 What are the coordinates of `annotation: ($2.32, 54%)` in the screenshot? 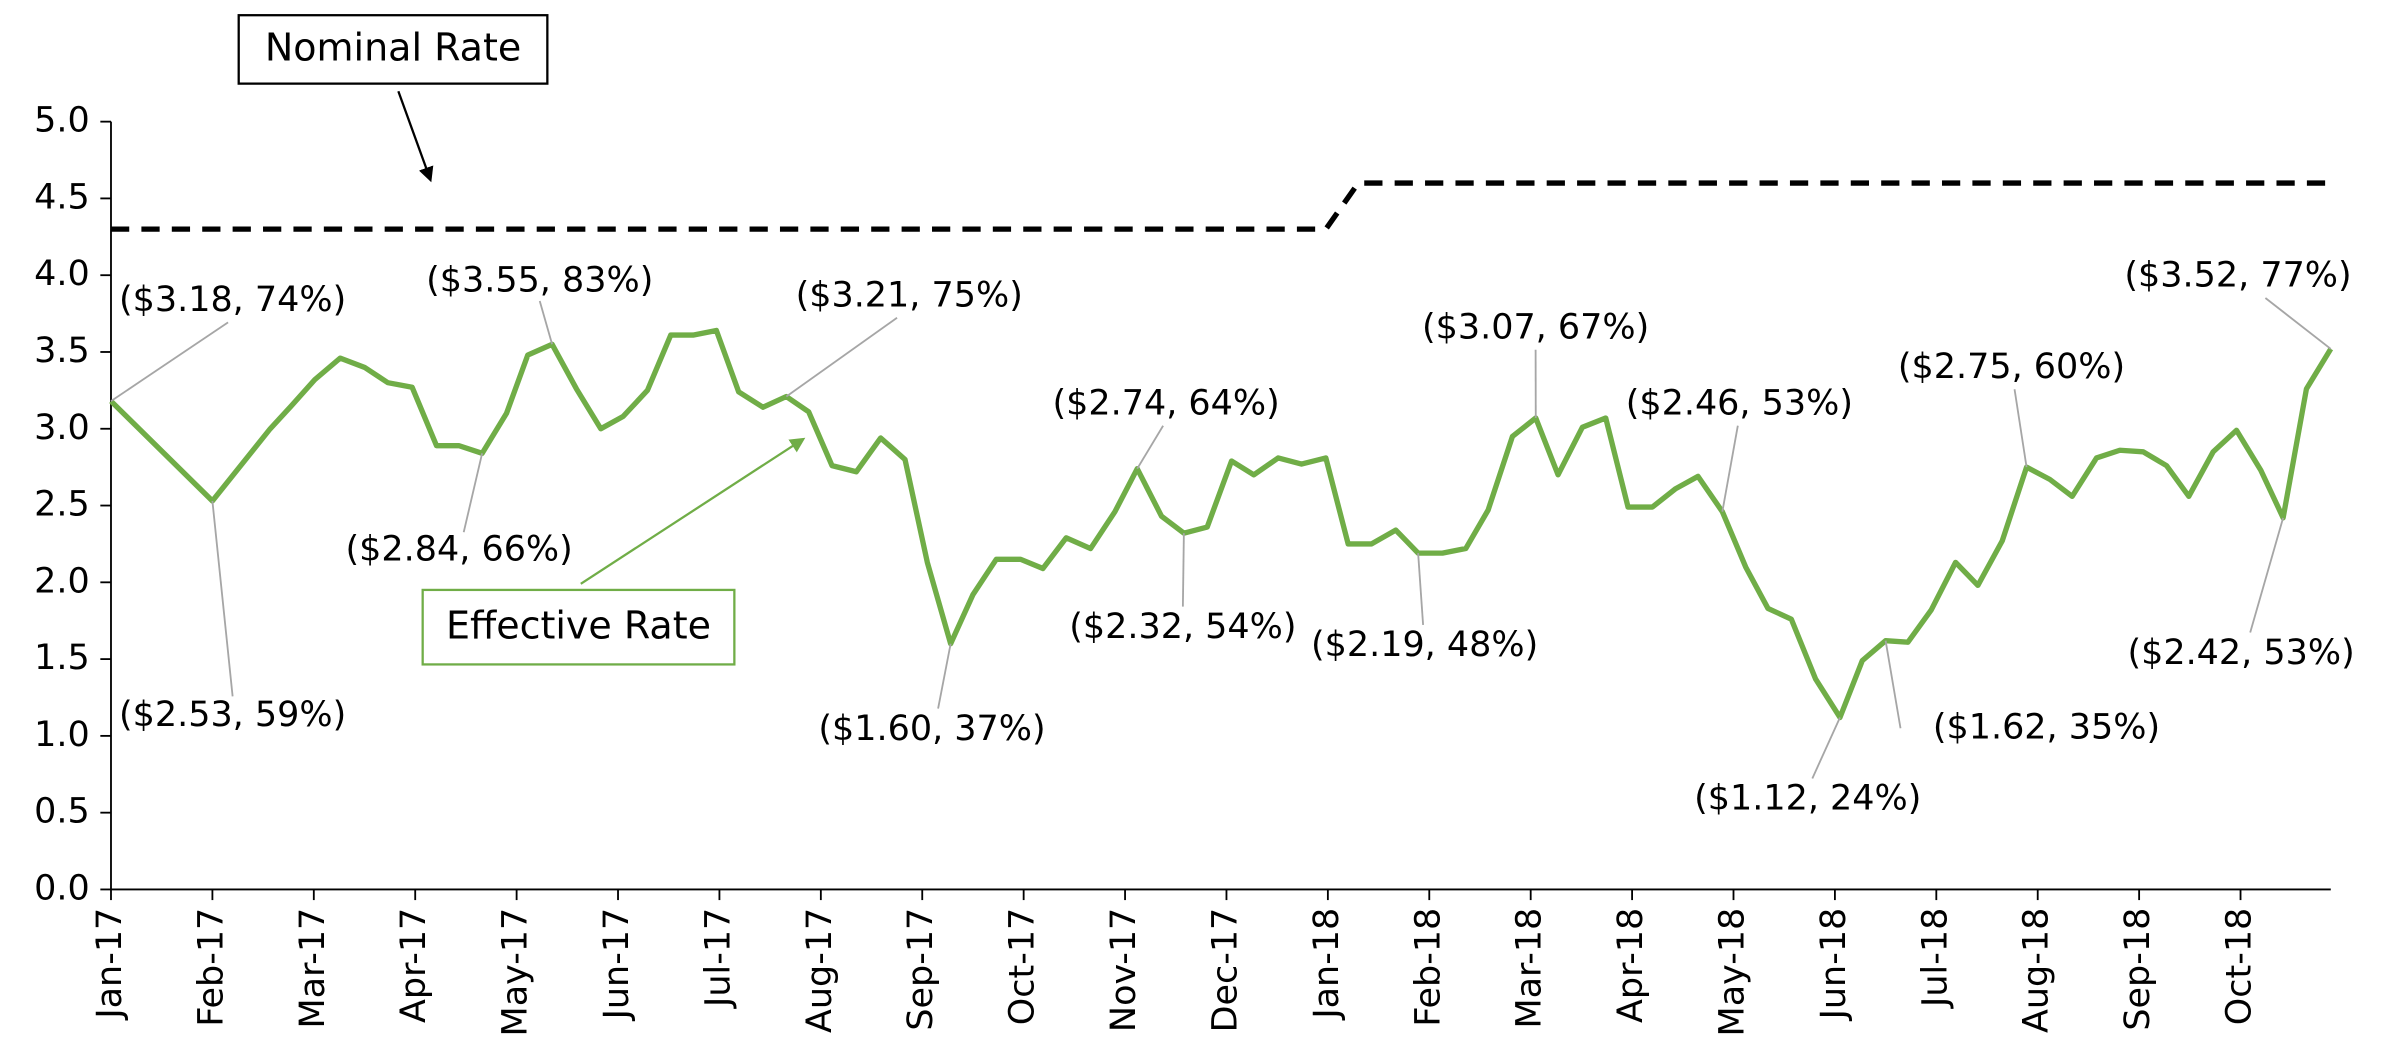 It's located at (1182, 627).